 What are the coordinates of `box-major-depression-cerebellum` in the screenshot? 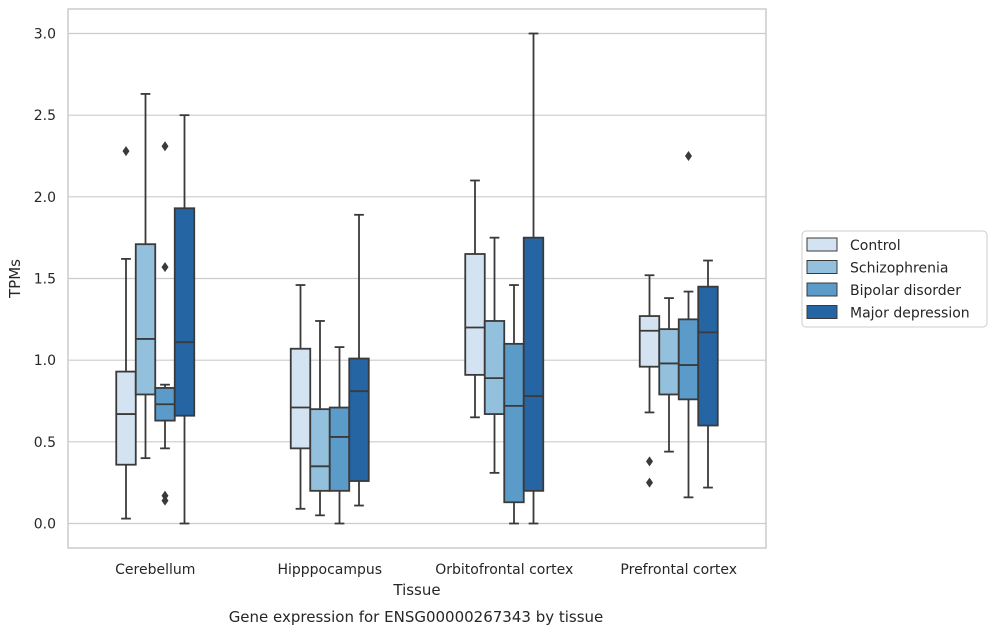 It's located at (184, 319).